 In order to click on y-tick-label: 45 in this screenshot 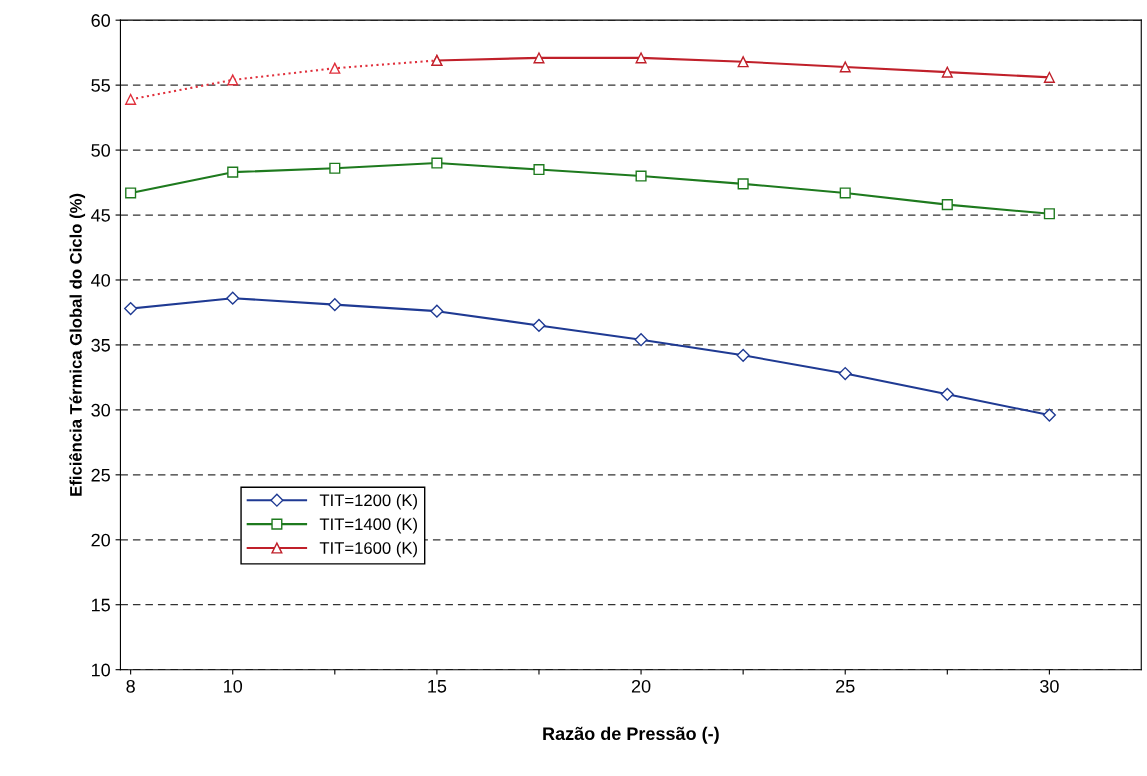, I will do `click(100, 215)`.